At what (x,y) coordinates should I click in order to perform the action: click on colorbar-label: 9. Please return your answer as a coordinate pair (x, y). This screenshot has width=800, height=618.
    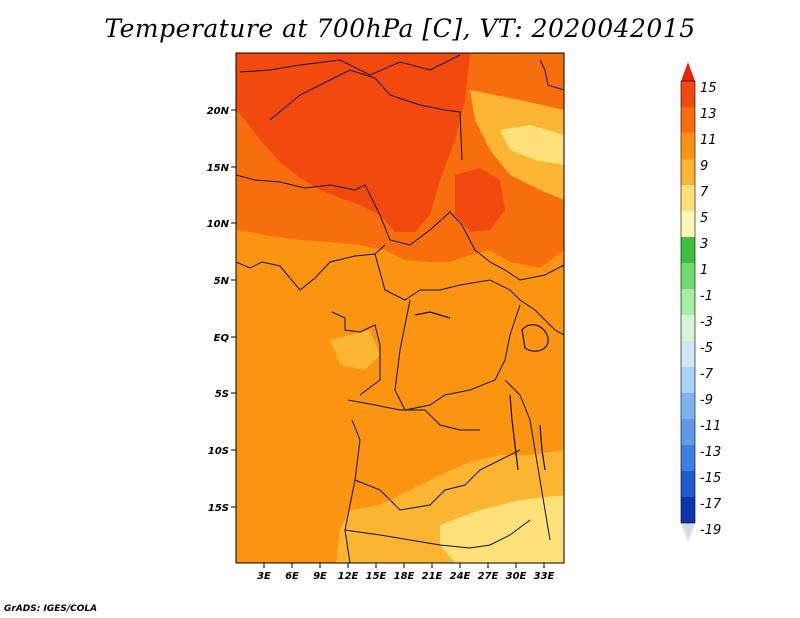
    Looking at the image, I should click on (704, 166).